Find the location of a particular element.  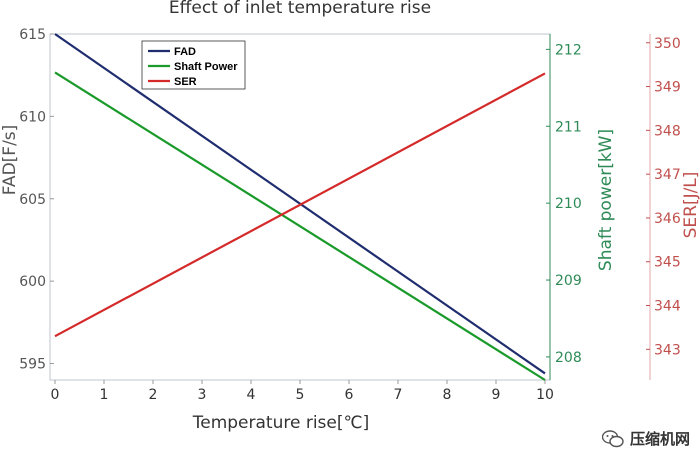

secondary-axis-lines is located at coordinates (600, 207).